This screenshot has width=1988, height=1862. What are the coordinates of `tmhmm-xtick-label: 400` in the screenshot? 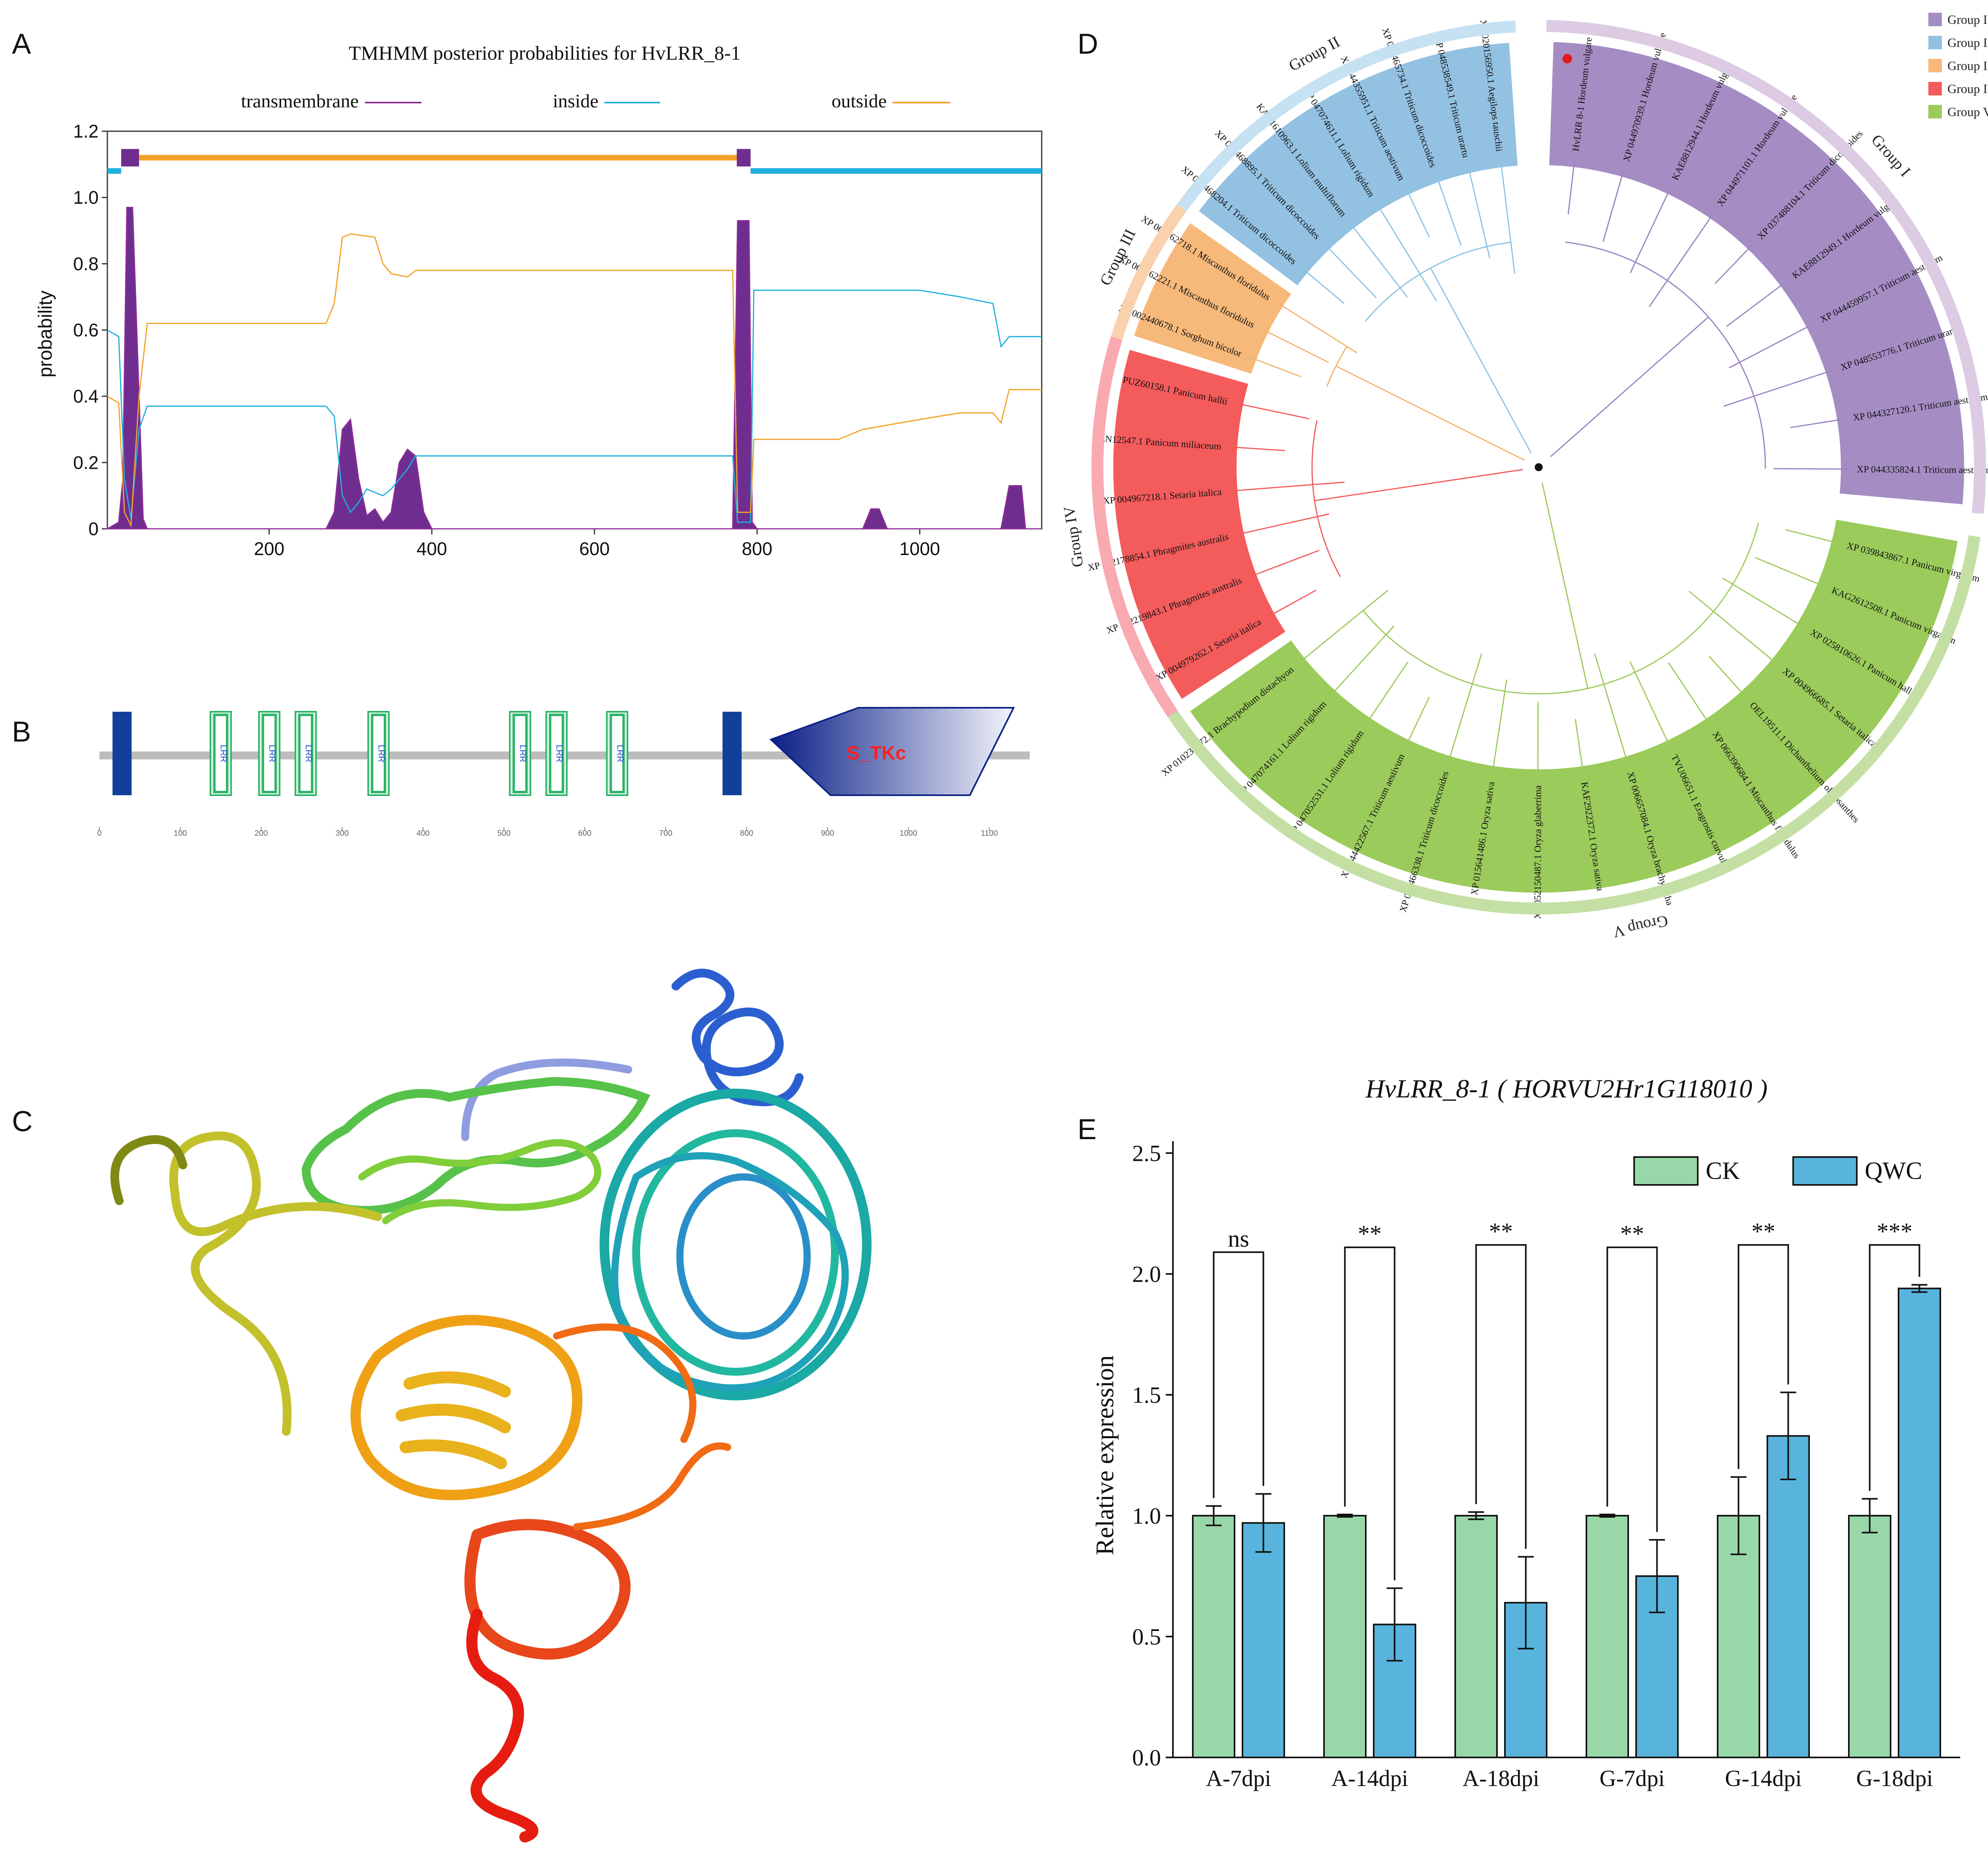 It's located at (432, 548).